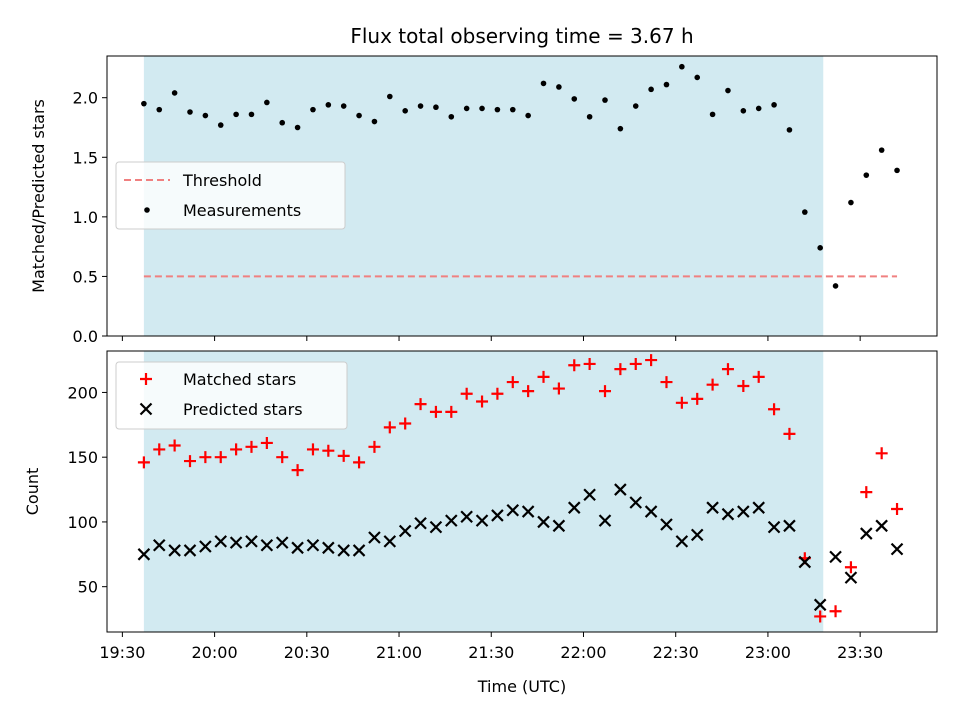 The width and height of the screenshot is (960, 720). What do you see at coordinates (32, 492) in the screenshot?
I see `count-y-axis-label: Count` at bounding box center [32, 492].